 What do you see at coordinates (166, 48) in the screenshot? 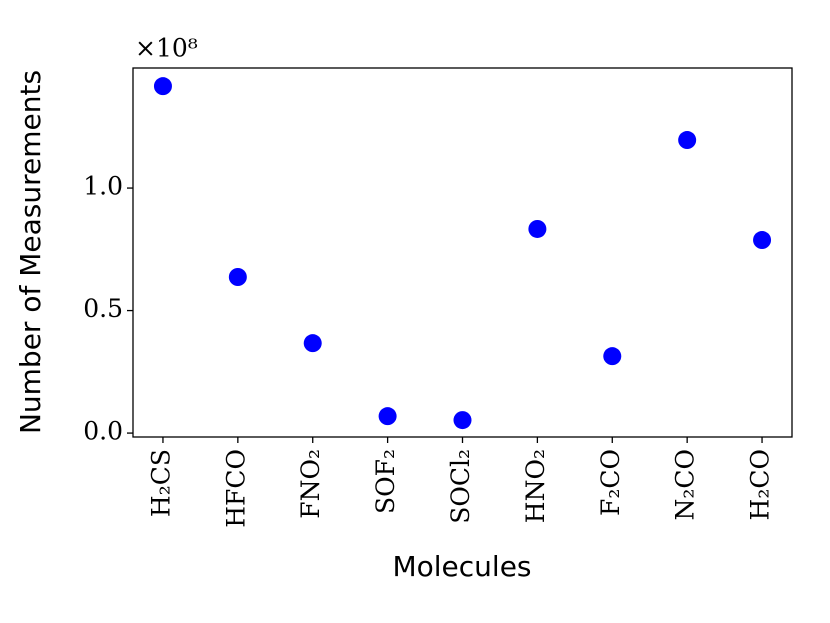
I see `y-offset-label: ×10⁸` at bounding box center [166, 48].